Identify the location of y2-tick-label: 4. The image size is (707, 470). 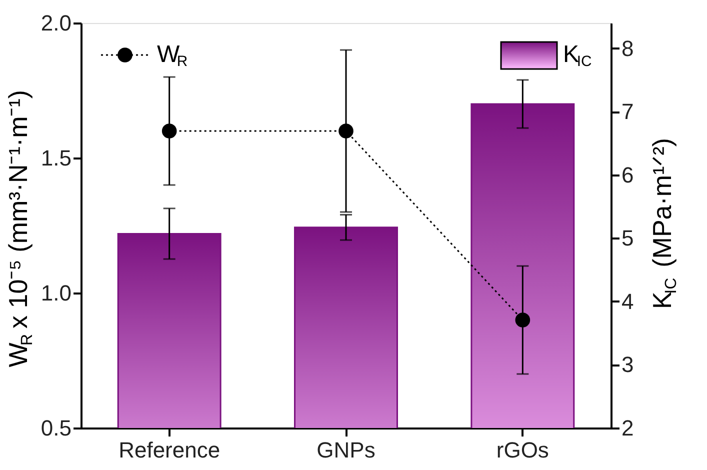
(628, 301).